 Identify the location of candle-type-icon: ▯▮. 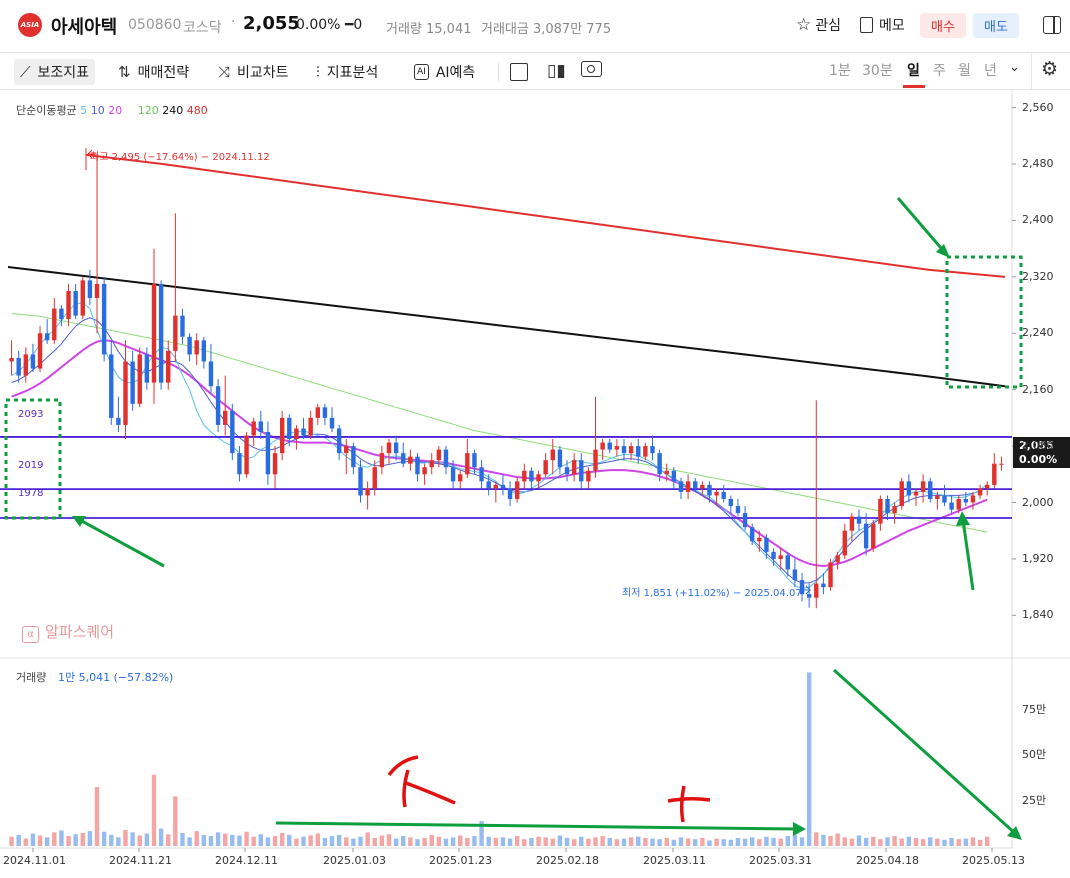
(556, 71).